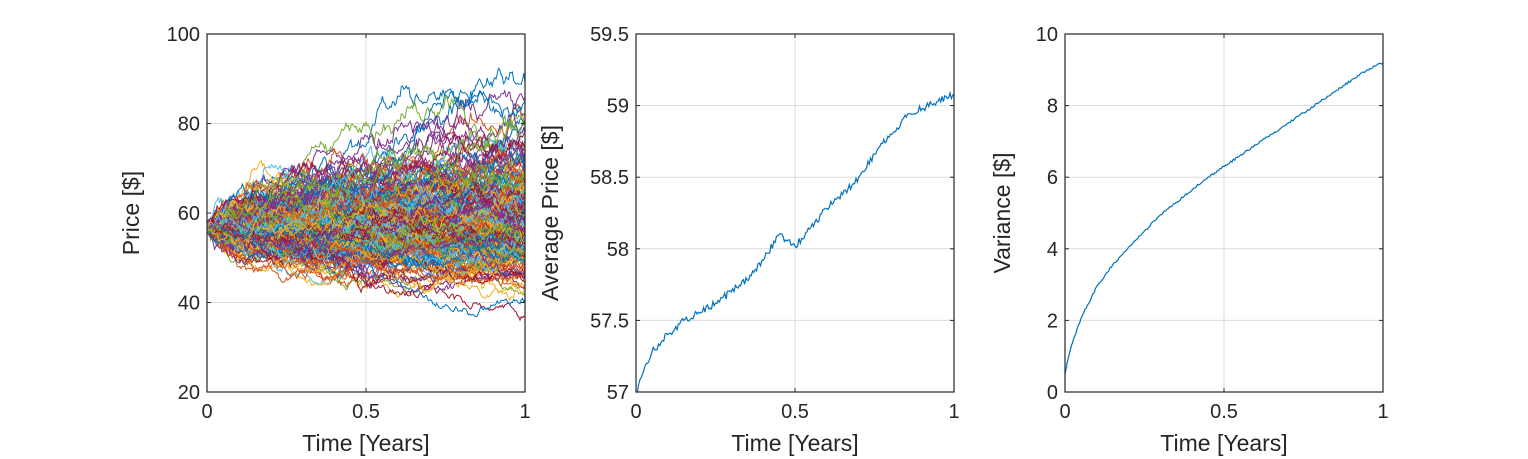 This screenshot has width=1528, height=459. I want to click on y-tick-label: 59, so click(618, 107).